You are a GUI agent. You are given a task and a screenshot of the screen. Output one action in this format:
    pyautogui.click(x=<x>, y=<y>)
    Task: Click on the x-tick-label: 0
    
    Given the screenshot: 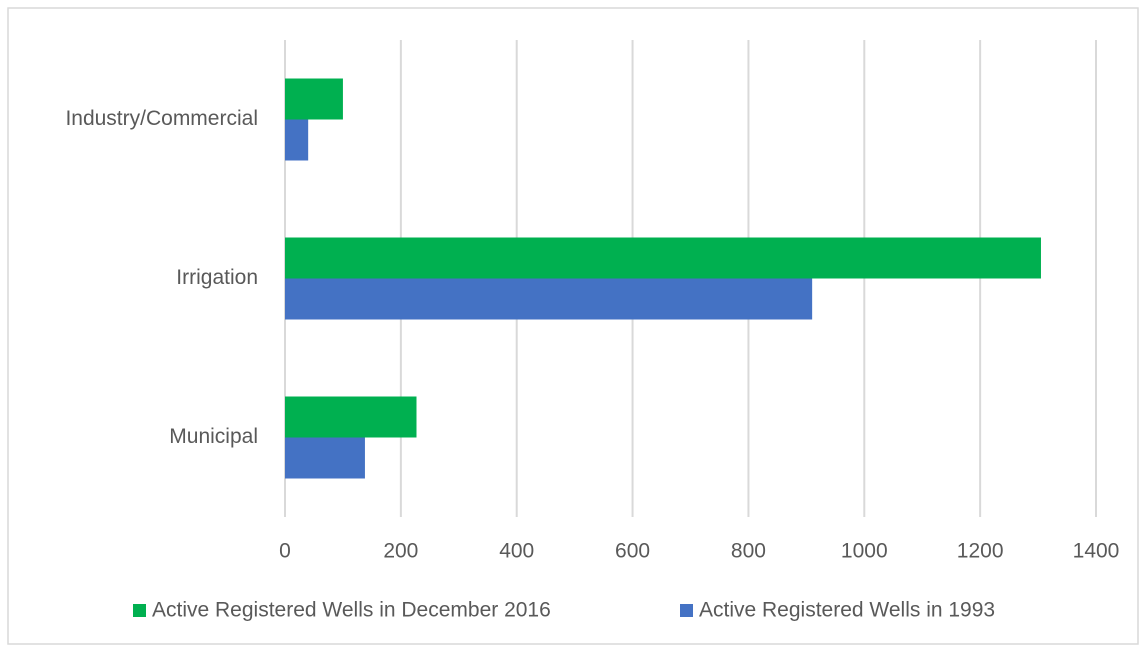 What is the action you would take?
    pyautogui.click(x=285, y=551)
    